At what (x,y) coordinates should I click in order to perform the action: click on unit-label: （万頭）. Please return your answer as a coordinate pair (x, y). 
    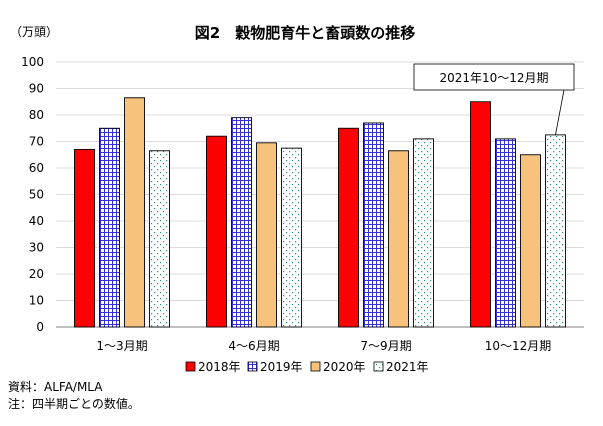
    Looking at the image, I should click on (34, 32).